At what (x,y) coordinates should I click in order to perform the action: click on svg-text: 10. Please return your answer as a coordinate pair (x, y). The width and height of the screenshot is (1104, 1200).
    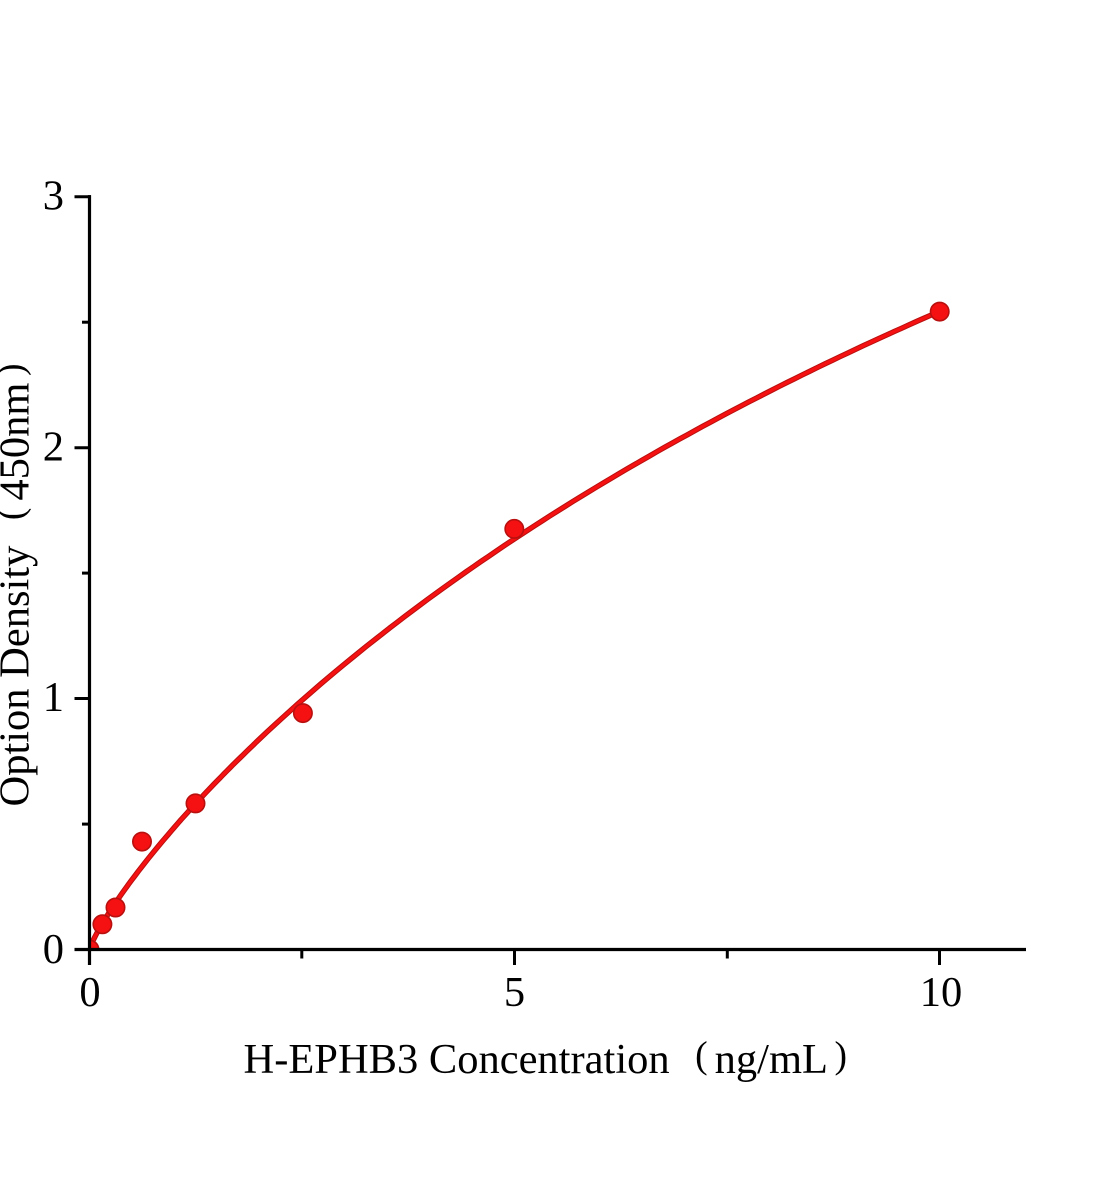
    Looking at the image, I should click on (941, 992).